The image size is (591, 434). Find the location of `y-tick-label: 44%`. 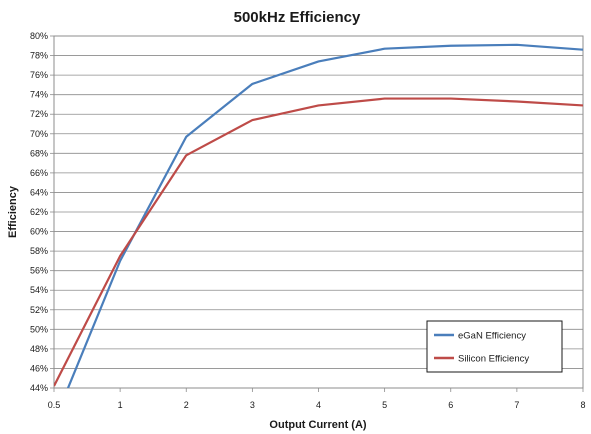

y-tick-label: 44% is located at coordinates (39, 388).